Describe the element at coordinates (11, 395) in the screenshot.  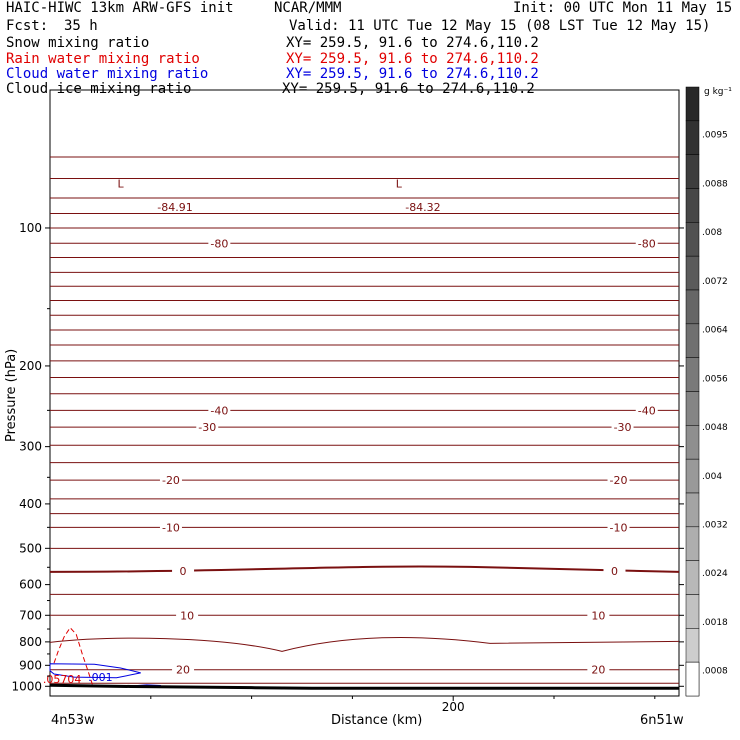
I see `y-axis-label: Pressure (hPa)` at that location.